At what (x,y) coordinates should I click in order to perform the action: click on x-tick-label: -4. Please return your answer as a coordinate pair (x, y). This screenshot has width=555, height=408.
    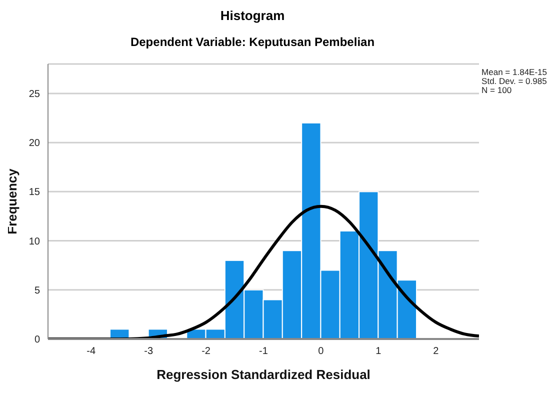
    Looking at the image, I should click on (91, 352).